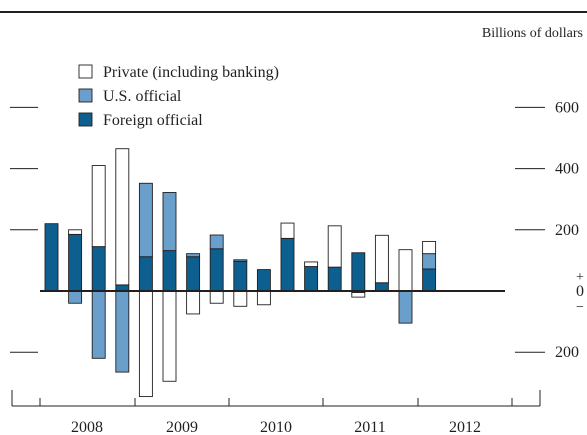 The height and width of the screenshot is (435, 587). I want to click on legend-label-u-s-official: U.S. official, so click(142, 96).